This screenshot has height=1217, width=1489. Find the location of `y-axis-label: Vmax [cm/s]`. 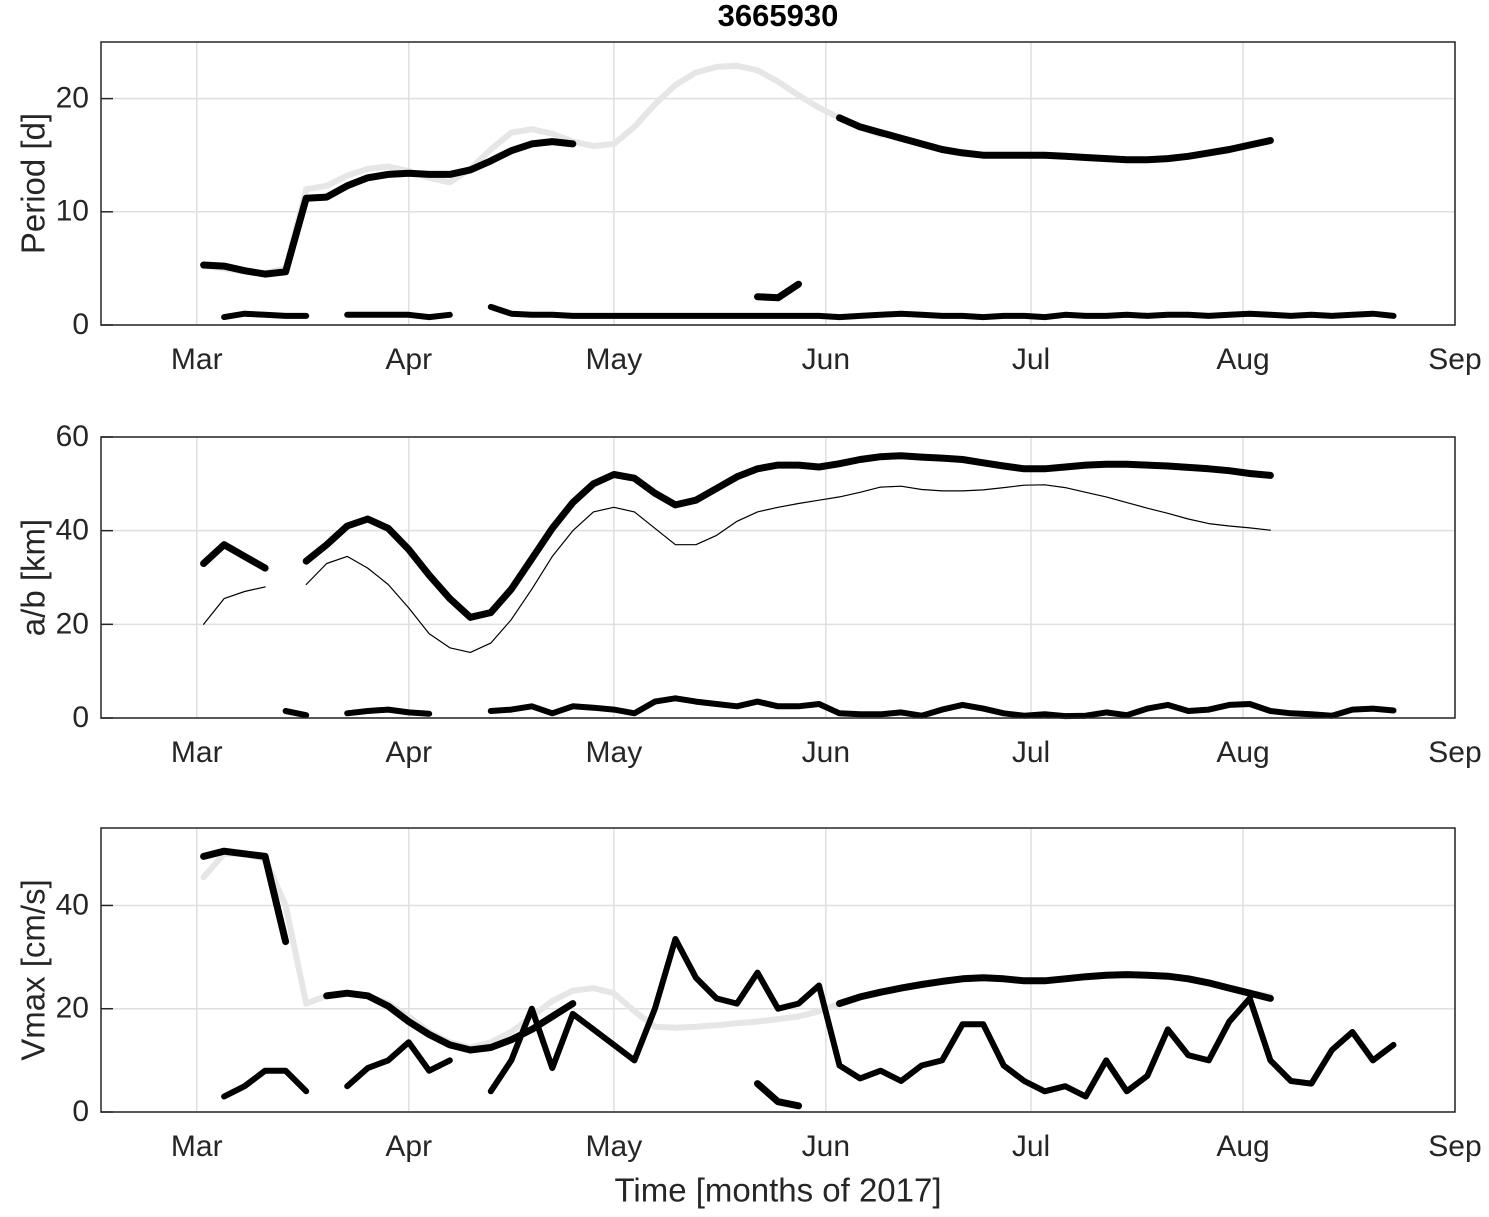

y-axis-label: Vmax [cm/s] is located at coordinates (33, 970).